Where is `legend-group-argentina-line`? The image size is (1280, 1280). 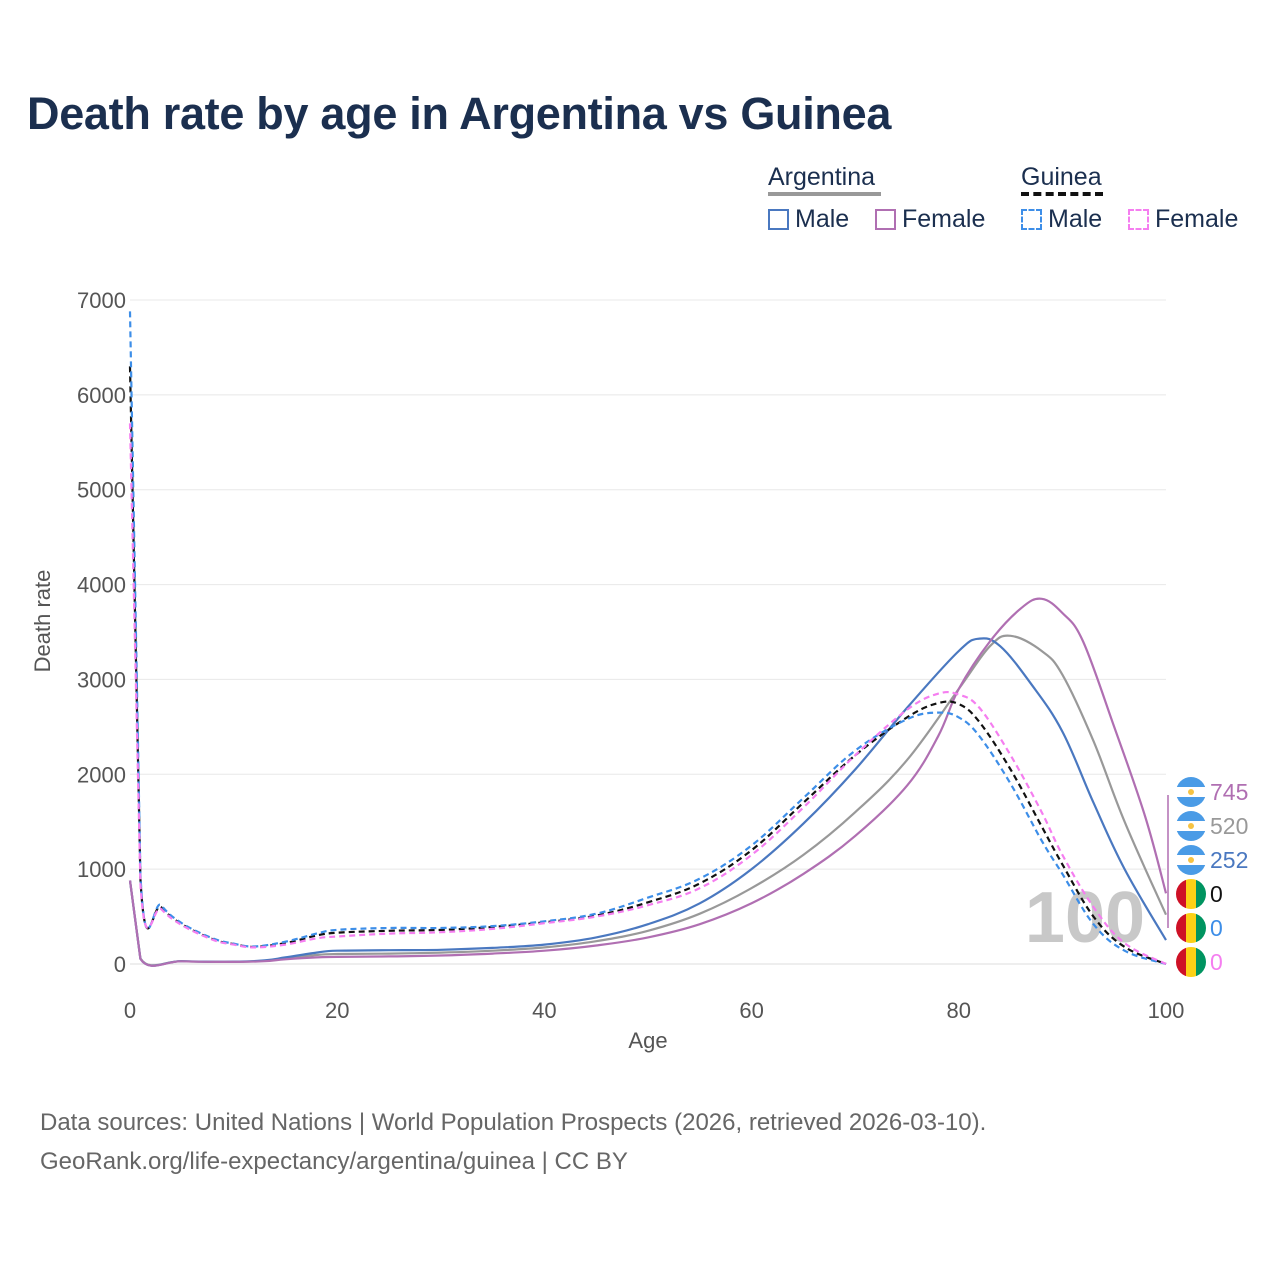
legend-group-argentina-line is located at coordinates (824, 194).